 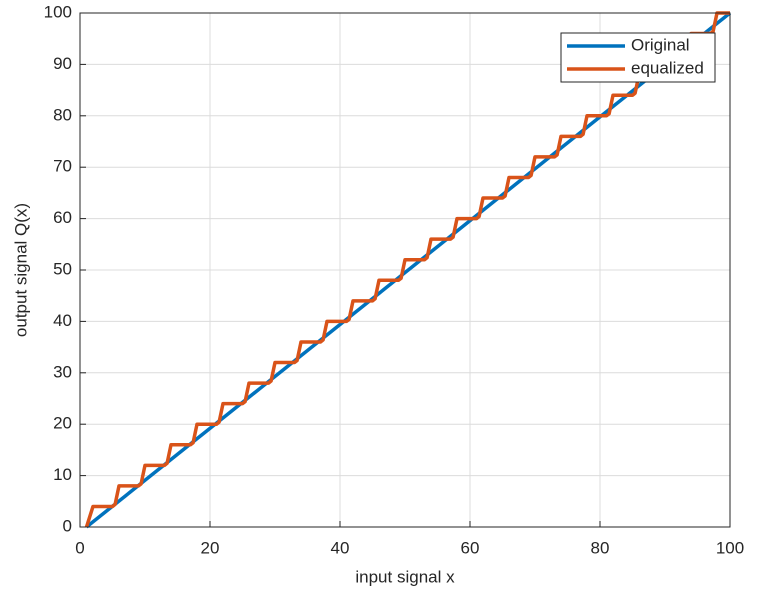 What do you see at coordinates (62, 320) in the screenshot?
I see `y-tick-label: 40` at bounding box center [62, 320].